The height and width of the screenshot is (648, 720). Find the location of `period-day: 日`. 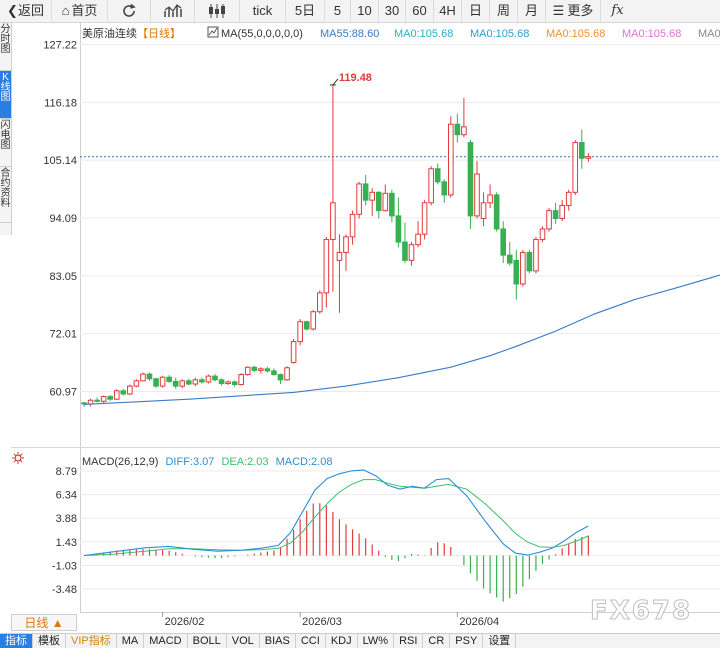

period-day: 日 is located at coordinates (476, 11).